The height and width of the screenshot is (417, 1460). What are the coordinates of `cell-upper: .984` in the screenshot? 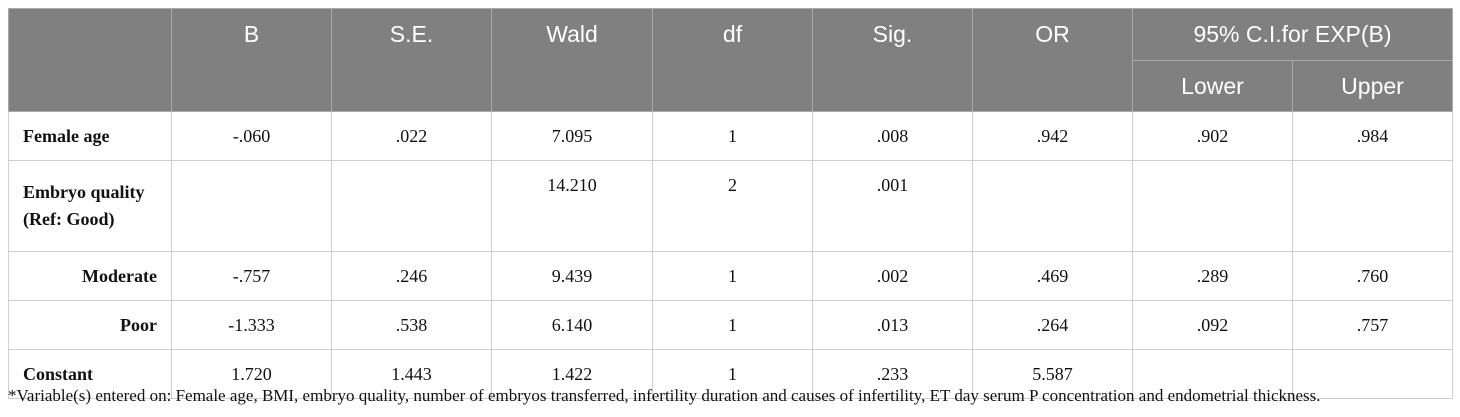 It's located at (1372, 136).